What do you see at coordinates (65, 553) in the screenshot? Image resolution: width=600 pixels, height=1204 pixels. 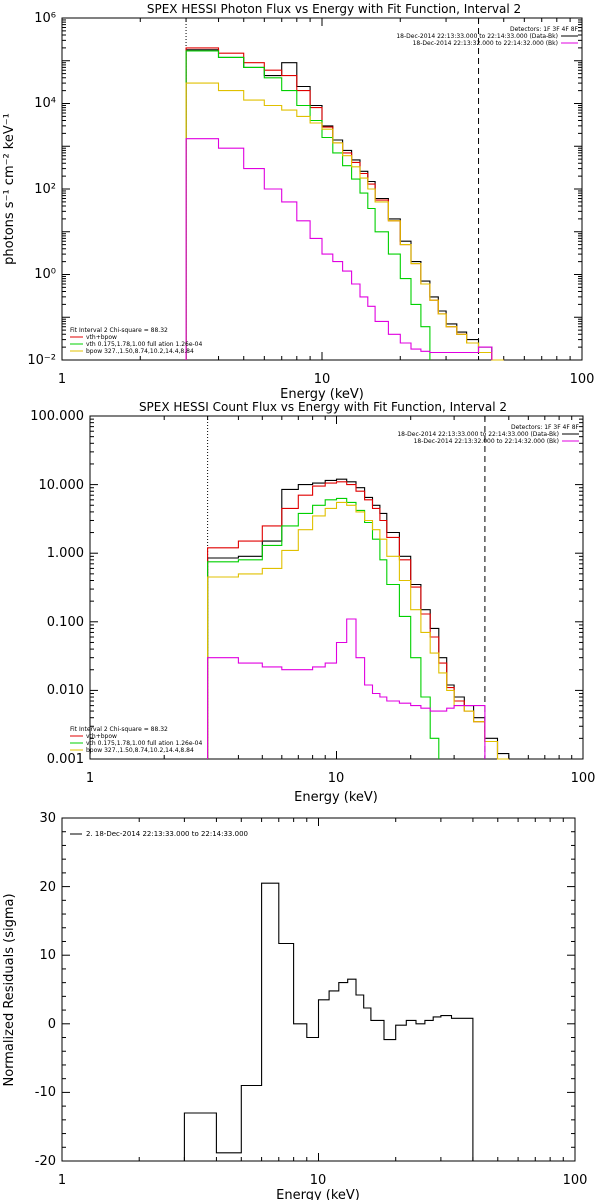 I see `panel2-ytick-label: 1.000` at bounding box center [65, 553].